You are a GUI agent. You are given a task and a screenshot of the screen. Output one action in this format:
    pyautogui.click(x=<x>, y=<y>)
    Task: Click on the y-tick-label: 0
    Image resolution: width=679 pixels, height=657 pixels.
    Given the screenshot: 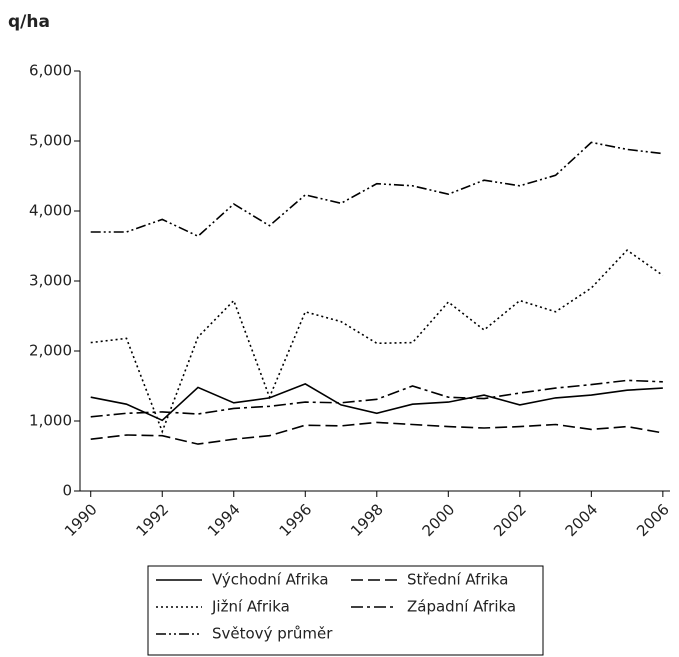 What is the action you would take?
    pyautogui.click(x=67, y=491)
    